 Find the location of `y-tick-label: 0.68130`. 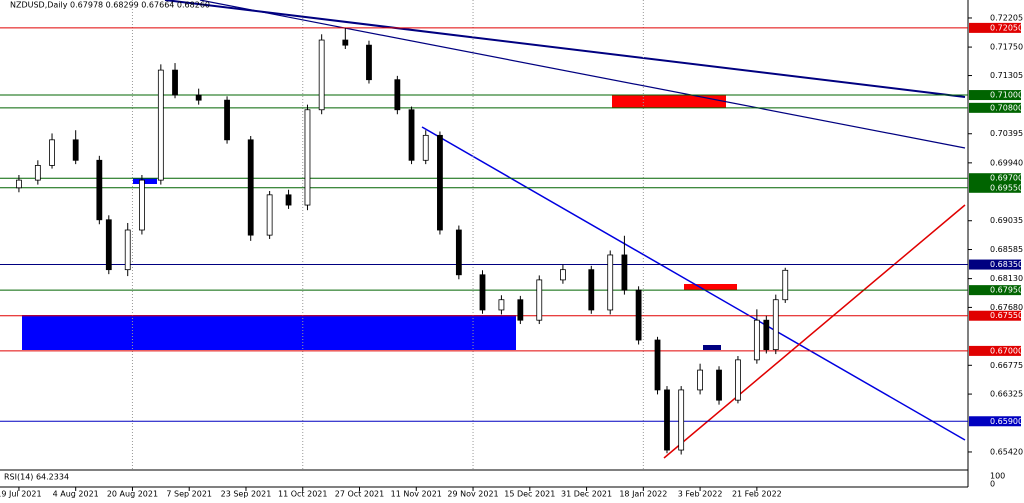

y-tick-label: 0.68130 is located at coordinates (1006, 278).